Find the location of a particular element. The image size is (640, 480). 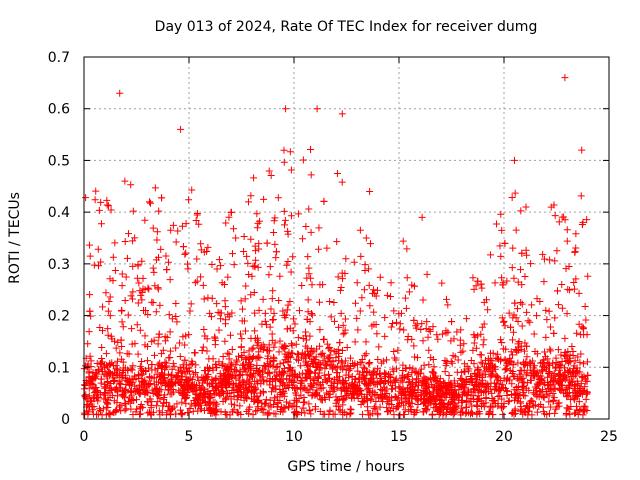

y-tick-label: 0.7 is located at coordinates (59, 58).